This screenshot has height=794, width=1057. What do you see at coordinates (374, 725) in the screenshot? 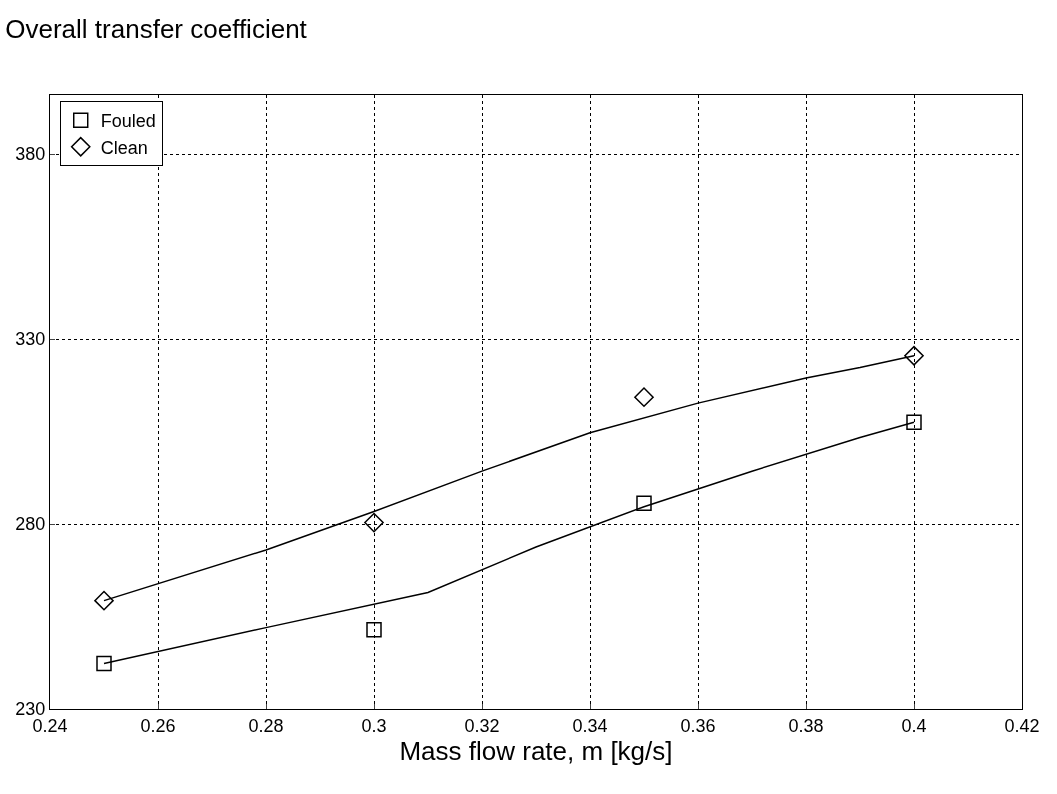
I see `x-tick-label: 0.3` at bounding box center [374, 725].